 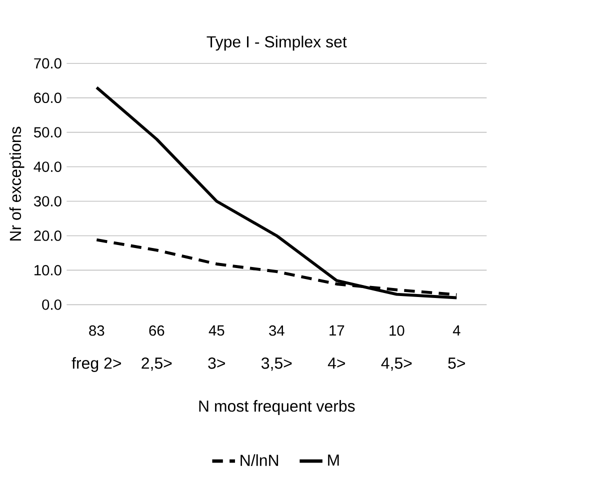 What do you see at coordinates (456, 363) in the screenshot?
I see `text: 5>` at bounding box center [456, 363].